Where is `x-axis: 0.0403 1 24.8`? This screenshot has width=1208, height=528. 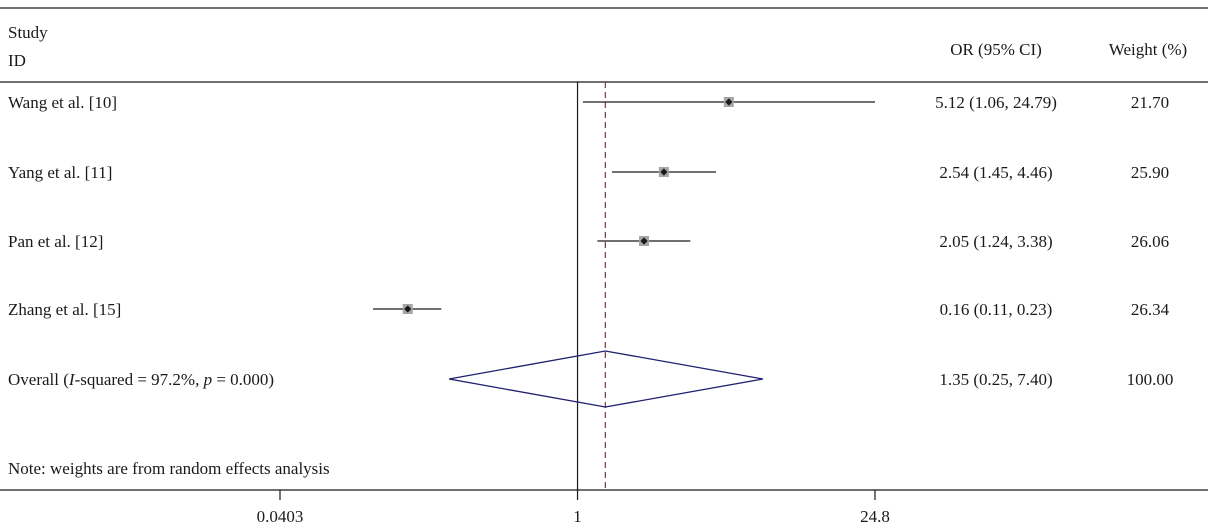
x-axis: 0.0403 1 24.8 is located at coordinates (573, 508).